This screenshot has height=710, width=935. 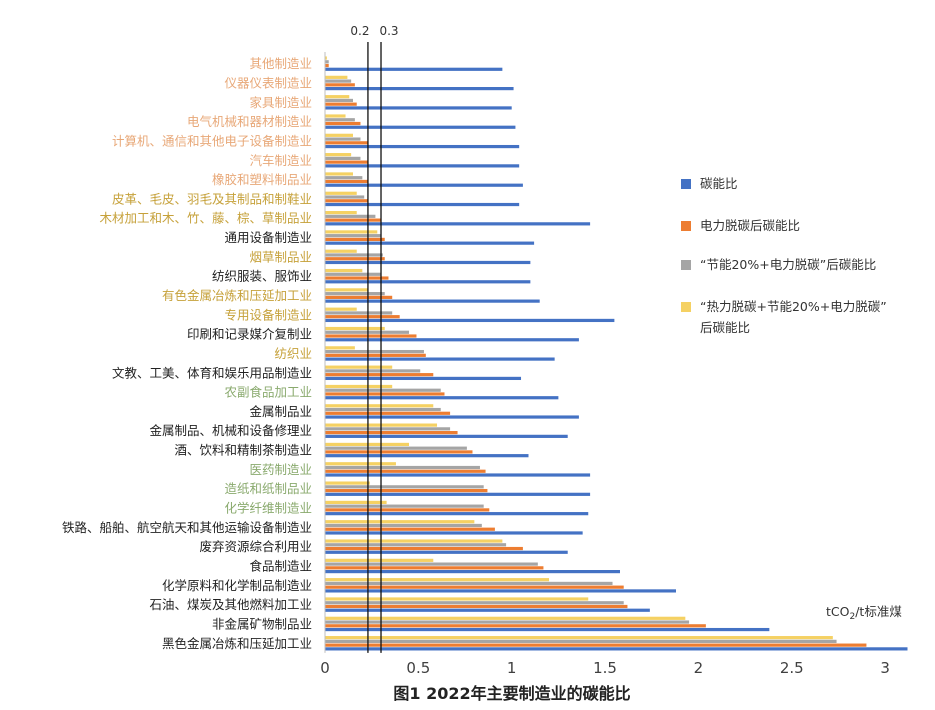 I want to click on category-label: 橡胶和塑料制品业, so click(x=262, y=179).